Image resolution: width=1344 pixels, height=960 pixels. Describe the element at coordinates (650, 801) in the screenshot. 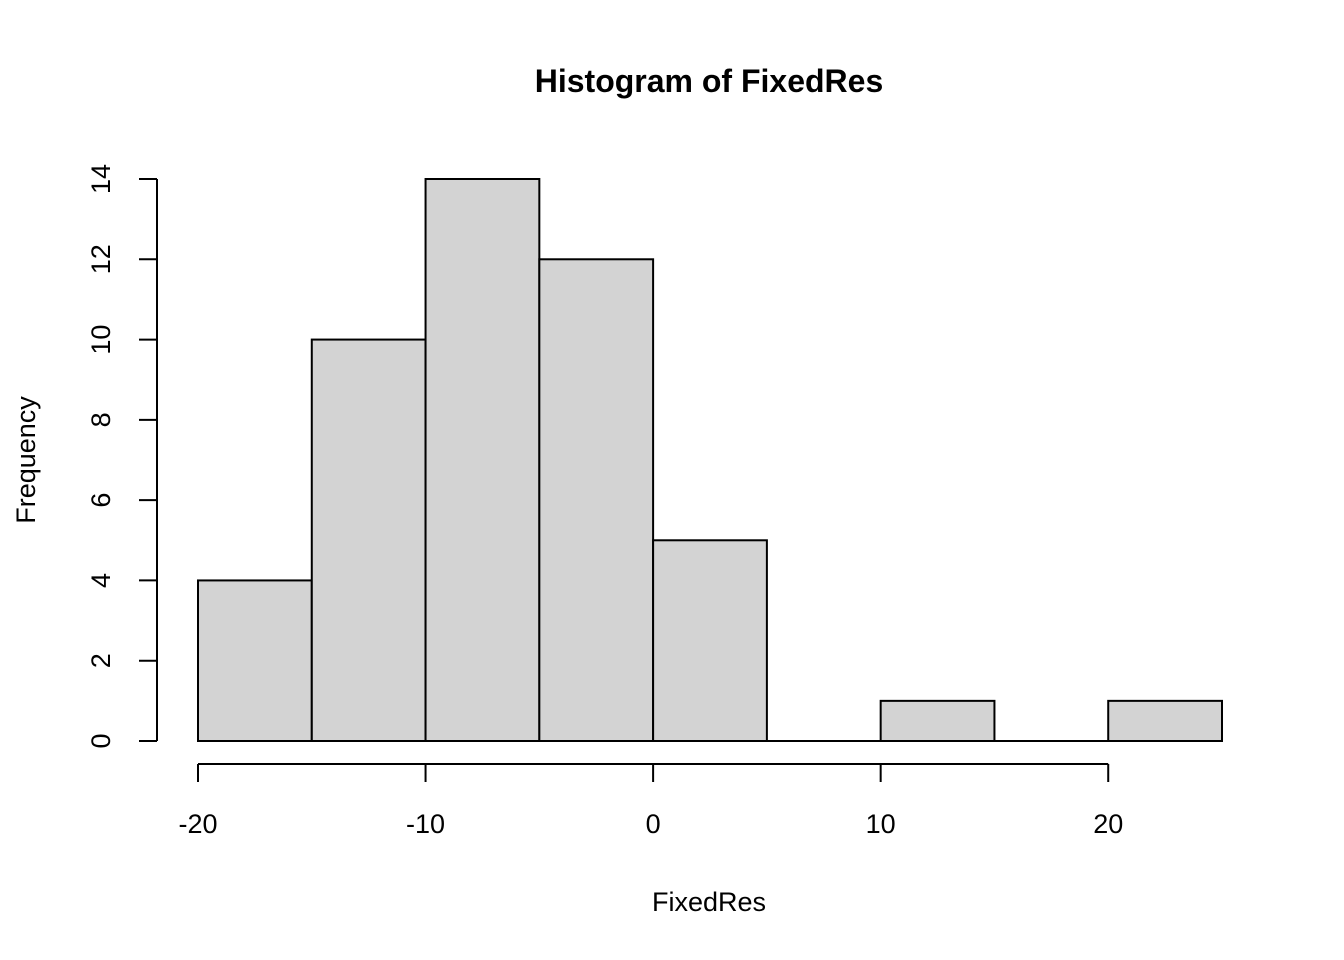

I see `x-axis: -20 -10 0 10 20` at that location.